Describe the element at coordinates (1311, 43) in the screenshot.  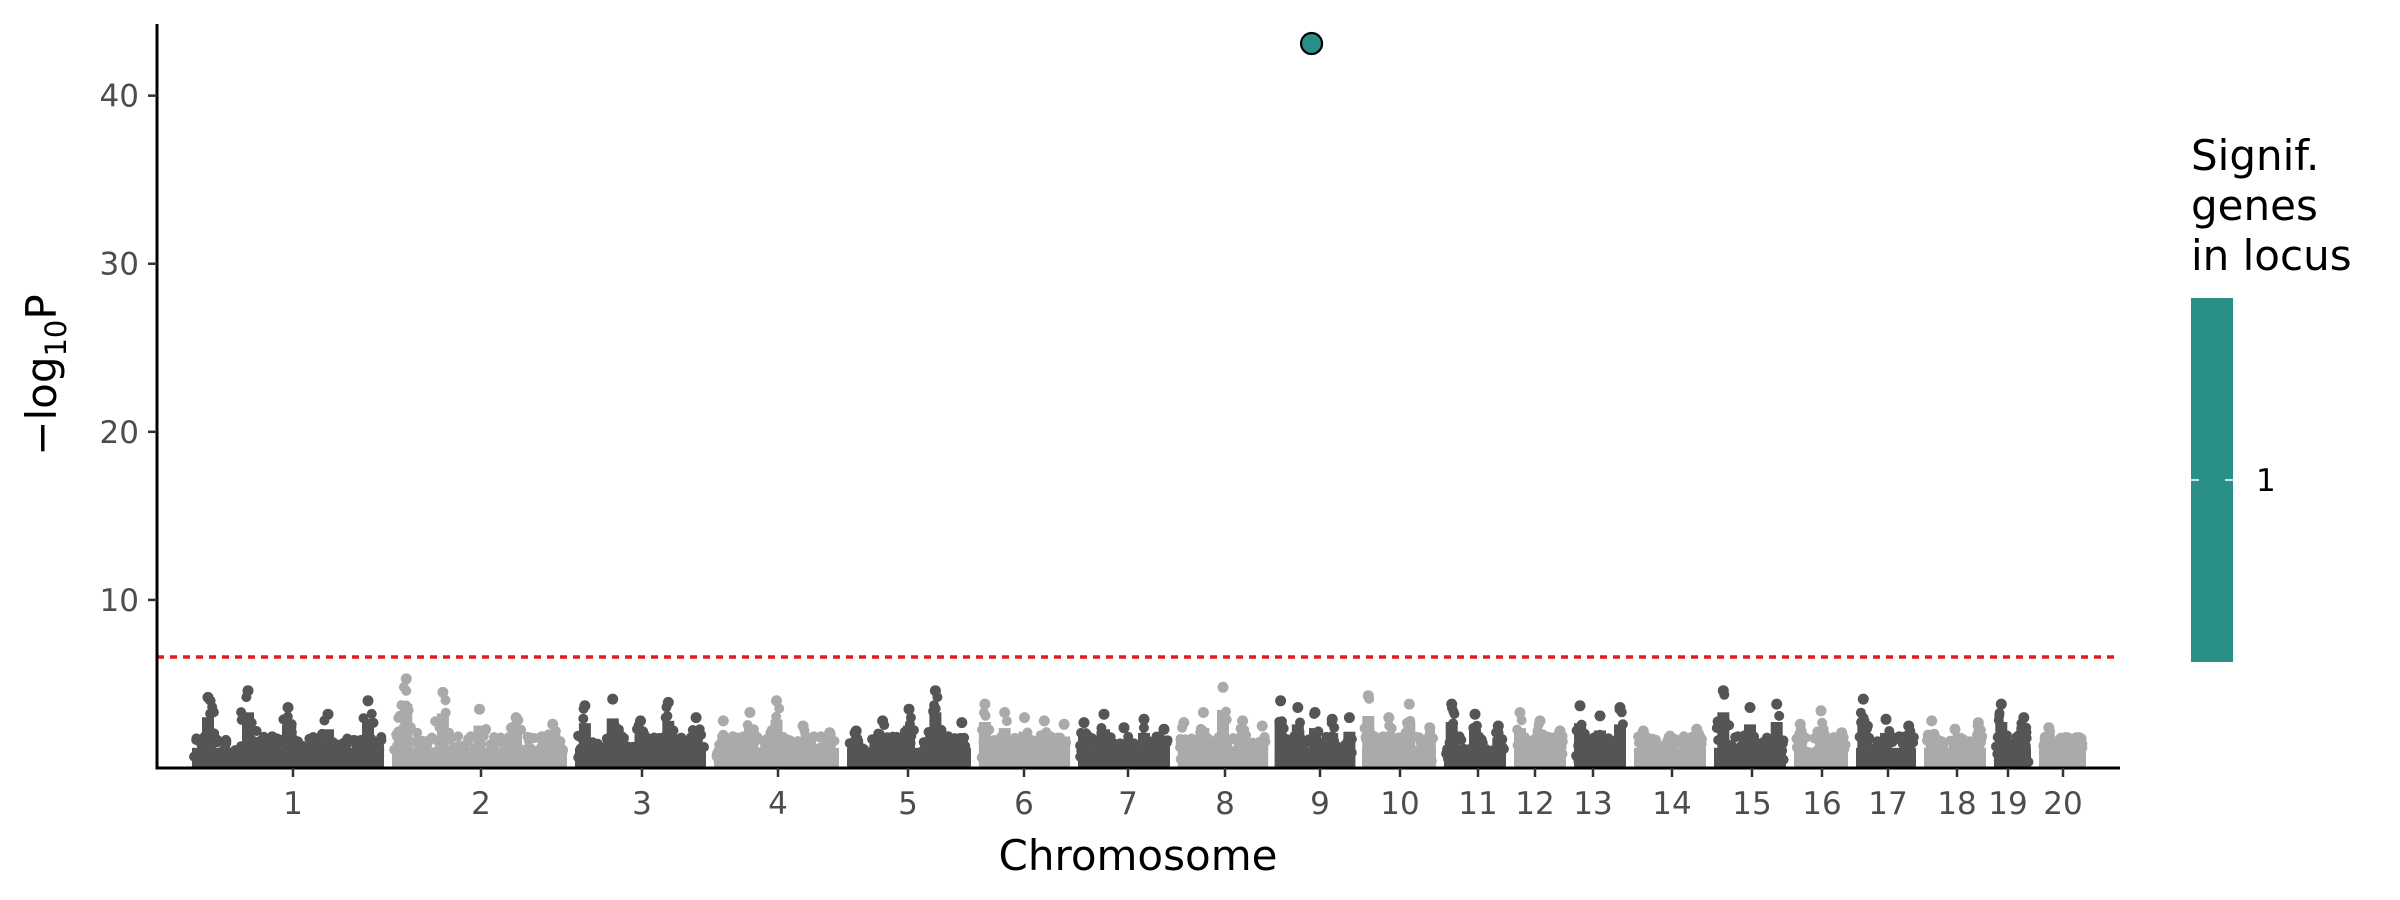
I see `significant-snp-point` at that location.